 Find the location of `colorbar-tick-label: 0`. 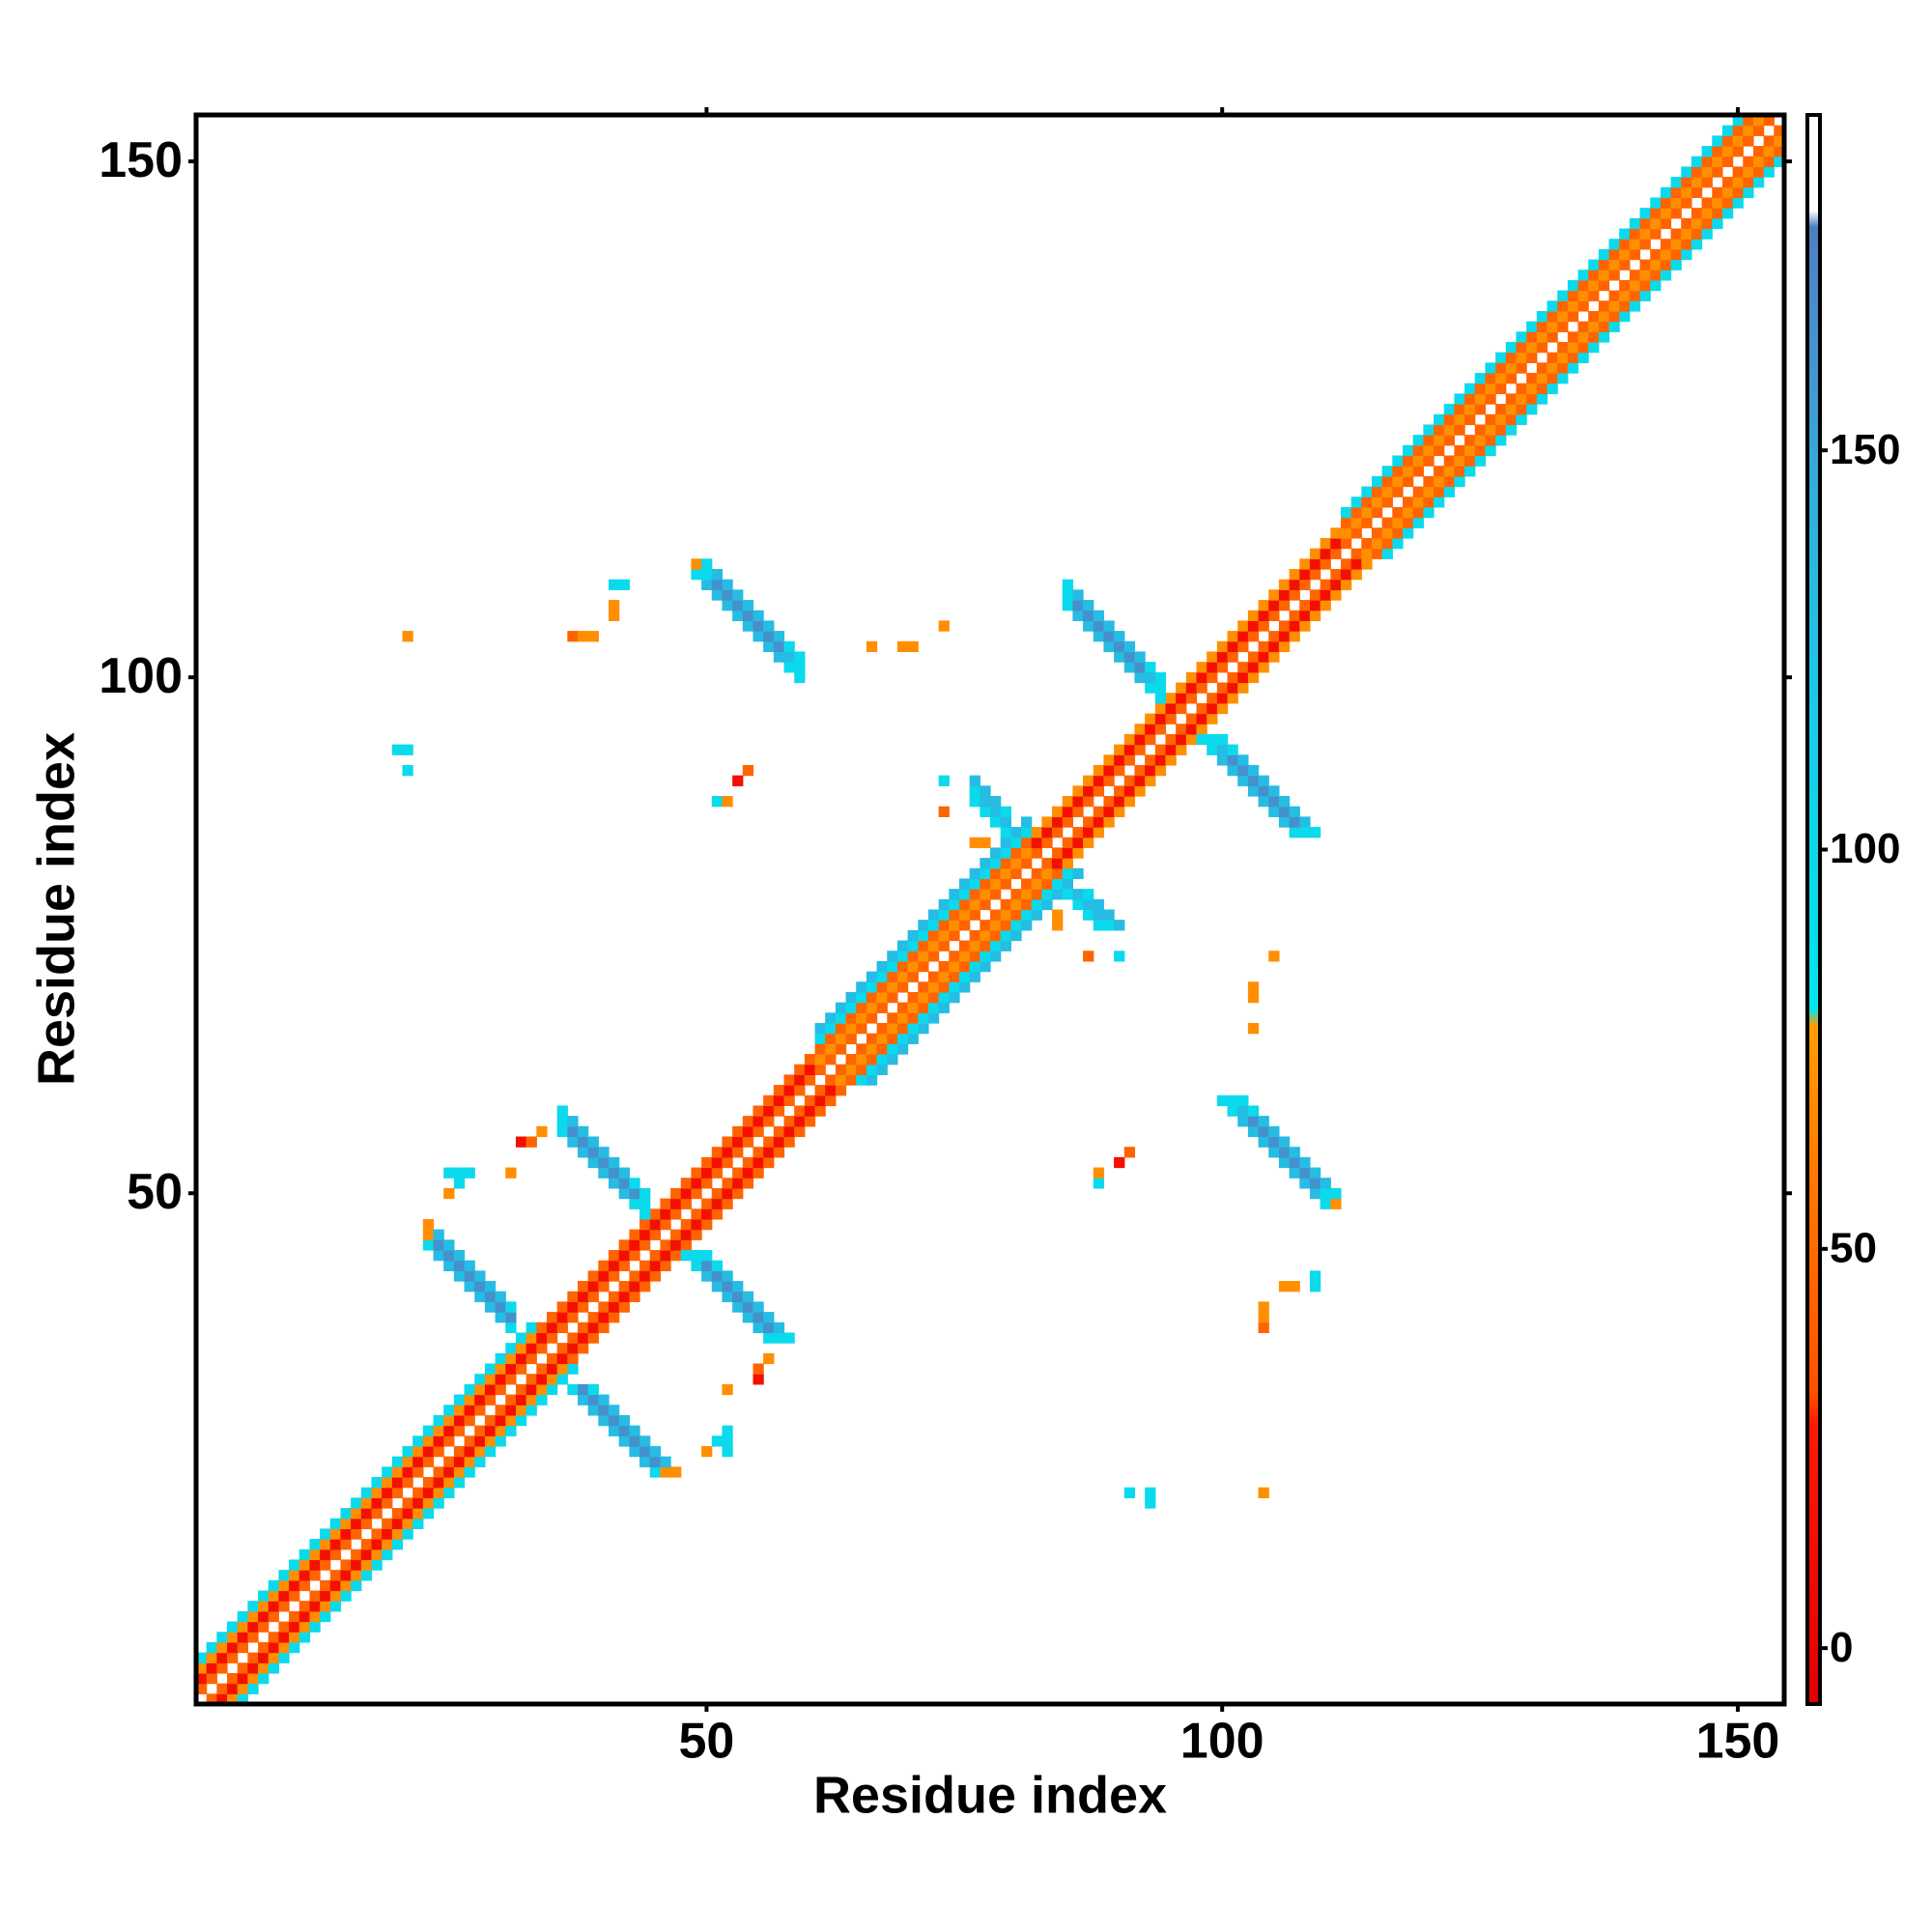

colorbar-tick-label: 0 is located at coordinates (1841, 1647).